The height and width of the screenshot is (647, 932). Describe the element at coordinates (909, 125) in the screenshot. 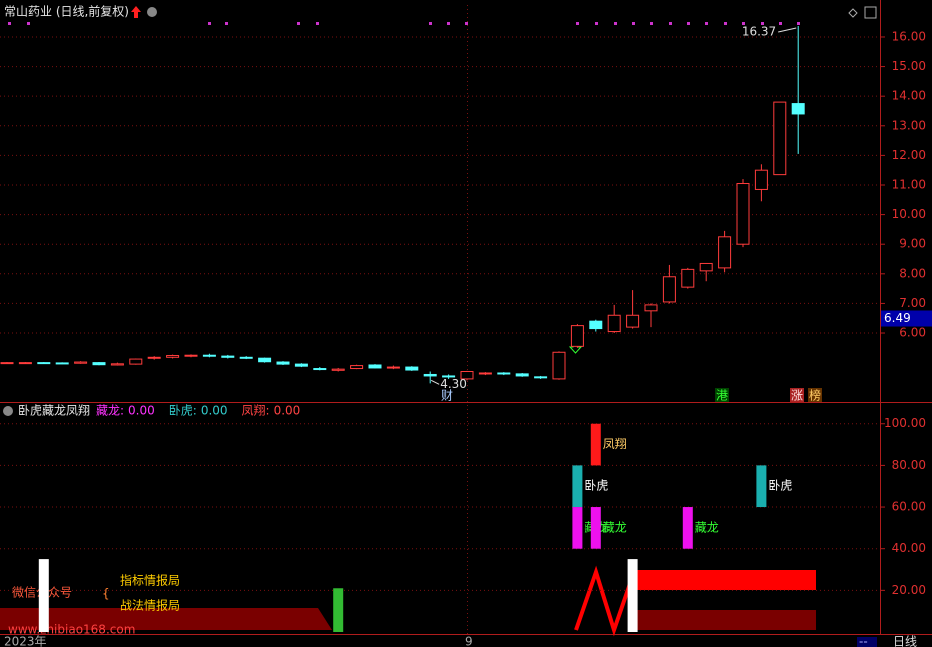

I see `y-tick-label: 13.00` at that location.